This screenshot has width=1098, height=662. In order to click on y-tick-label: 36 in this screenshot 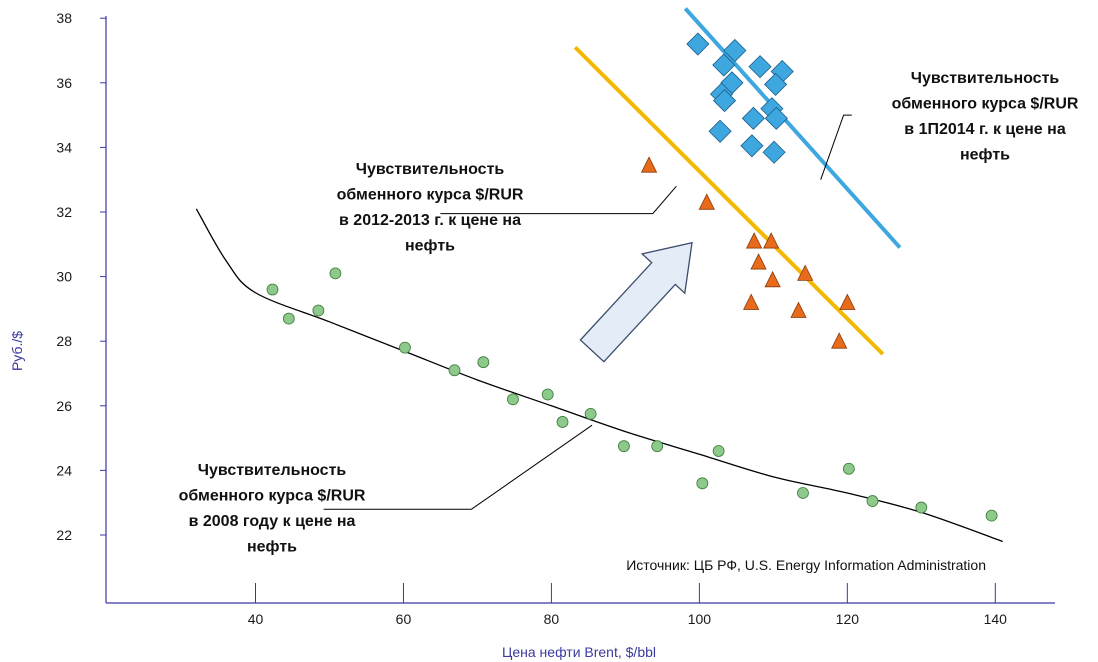, I will do `click(64, 83)`.